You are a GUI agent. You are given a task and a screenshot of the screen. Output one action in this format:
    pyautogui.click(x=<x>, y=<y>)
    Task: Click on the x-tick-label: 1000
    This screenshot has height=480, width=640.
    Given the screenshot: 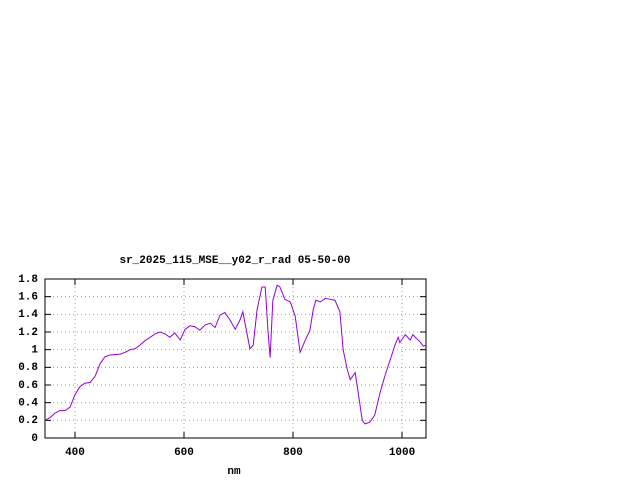 What is the action you would take?
    pyautogui.click(x=402, y=453)
    